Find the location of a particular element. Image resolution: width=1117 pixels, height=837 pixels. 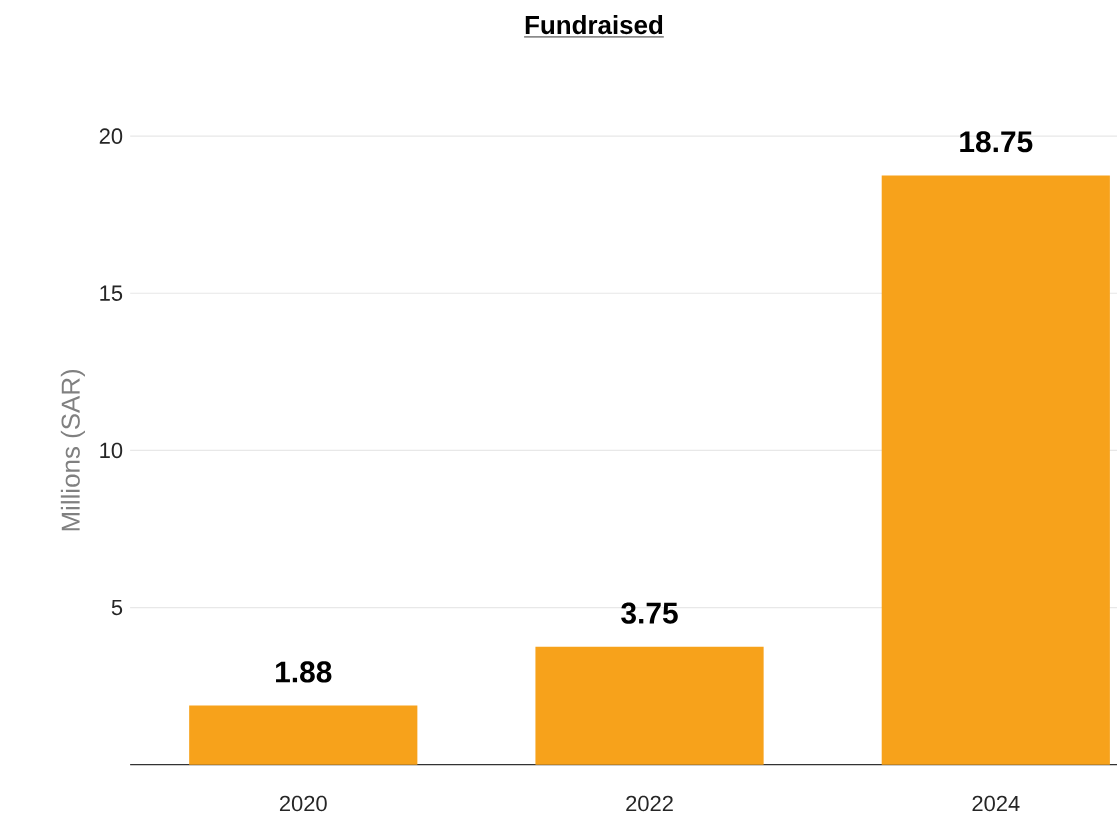

y-tick-label: 5 is located at coordinates (117, 608).